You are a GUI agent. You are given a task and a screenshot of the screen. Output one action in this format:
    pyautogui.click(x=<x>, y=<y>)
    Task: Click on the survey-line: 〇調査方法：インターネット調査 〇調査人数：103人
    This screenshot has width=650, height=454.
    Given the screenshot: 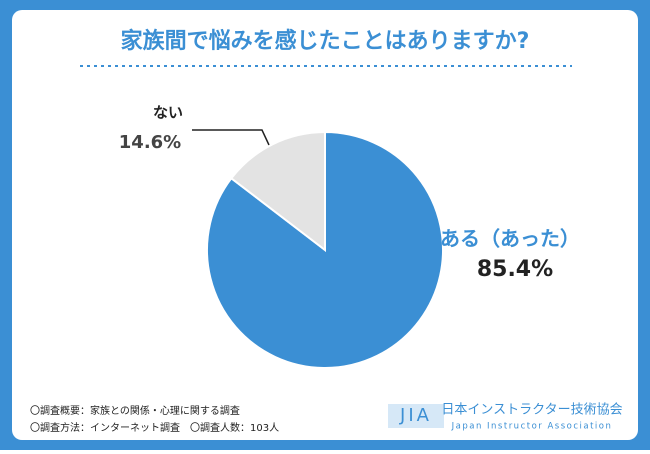 What is the action you would take?
    pyautogui.click(x=154, y=427)
    